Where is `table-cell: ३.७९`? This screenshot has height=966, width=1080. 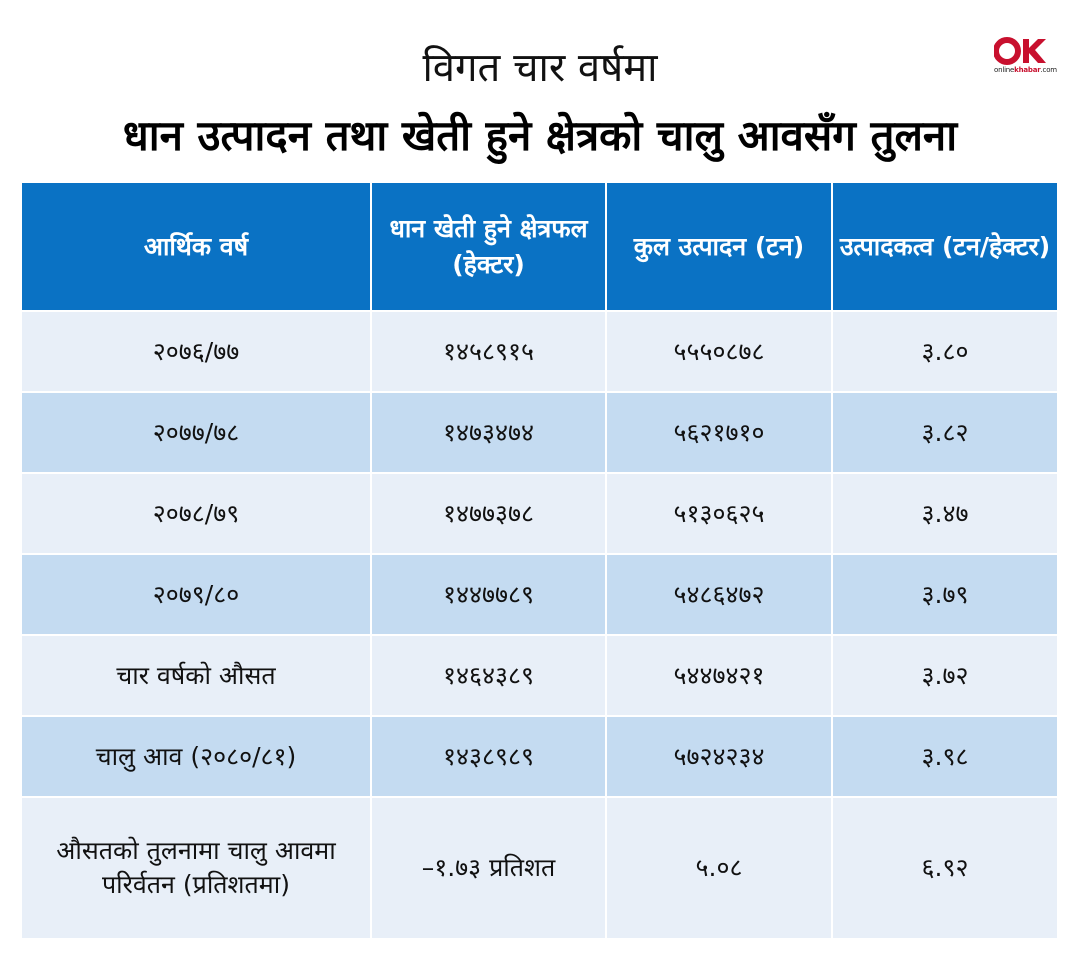 table-cell: ३.७९ is located at coordinates (945, 594).